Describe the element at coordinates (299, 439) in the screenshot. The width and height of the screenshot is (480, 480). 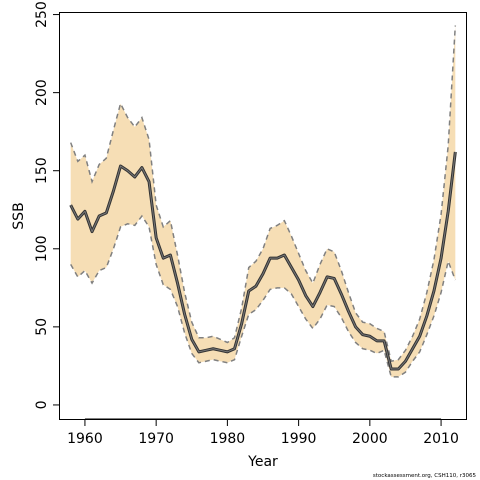
I see `x-tick-label: 1990` at that location.